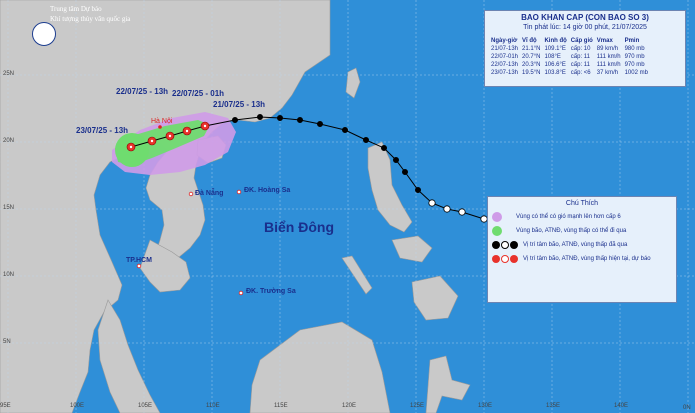  Describe the element at coordinates (607, 49) in the screenshot. I see `table-cell: 89 km/h` at that location.